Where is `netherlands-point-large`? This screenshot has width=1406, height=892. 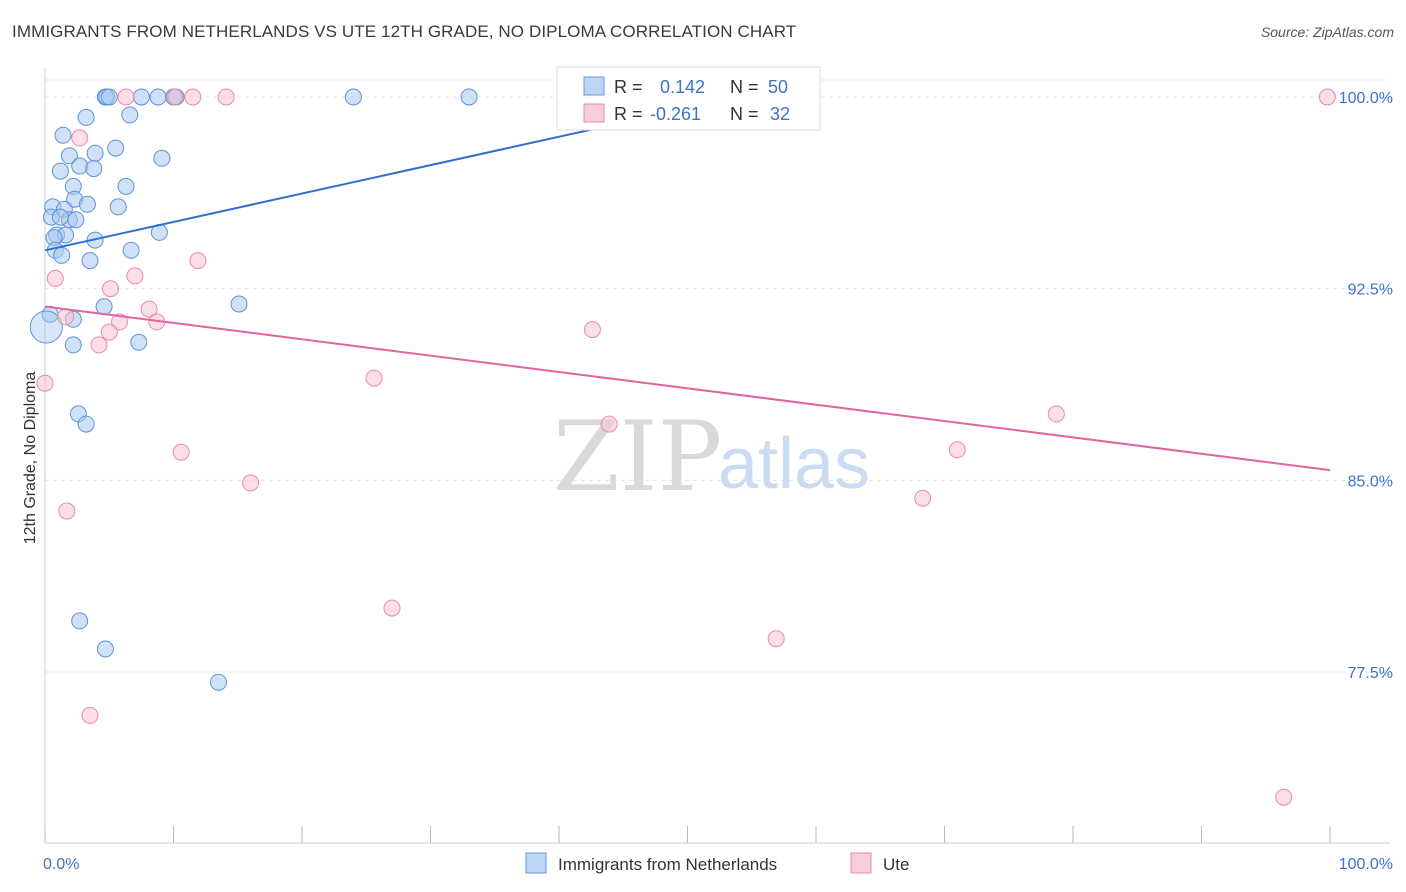
netherlands-point-large is located at coordinates (46, 327).